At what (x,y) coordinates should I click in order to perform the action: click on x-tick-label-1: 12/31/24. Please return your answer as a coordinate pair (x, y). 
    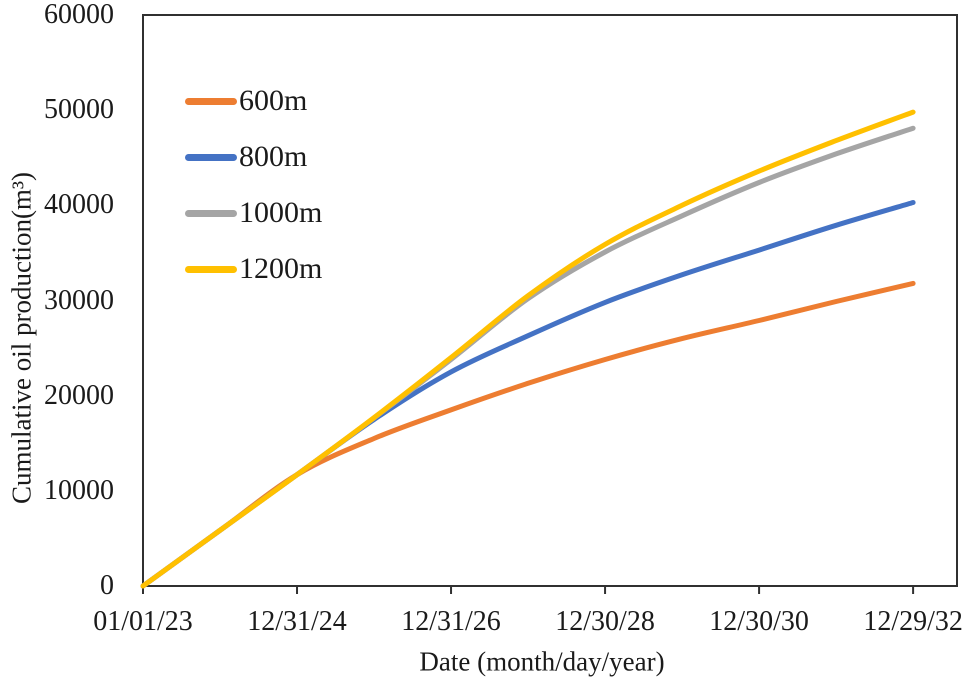
    Looking at the image, I should click on (297, 621).